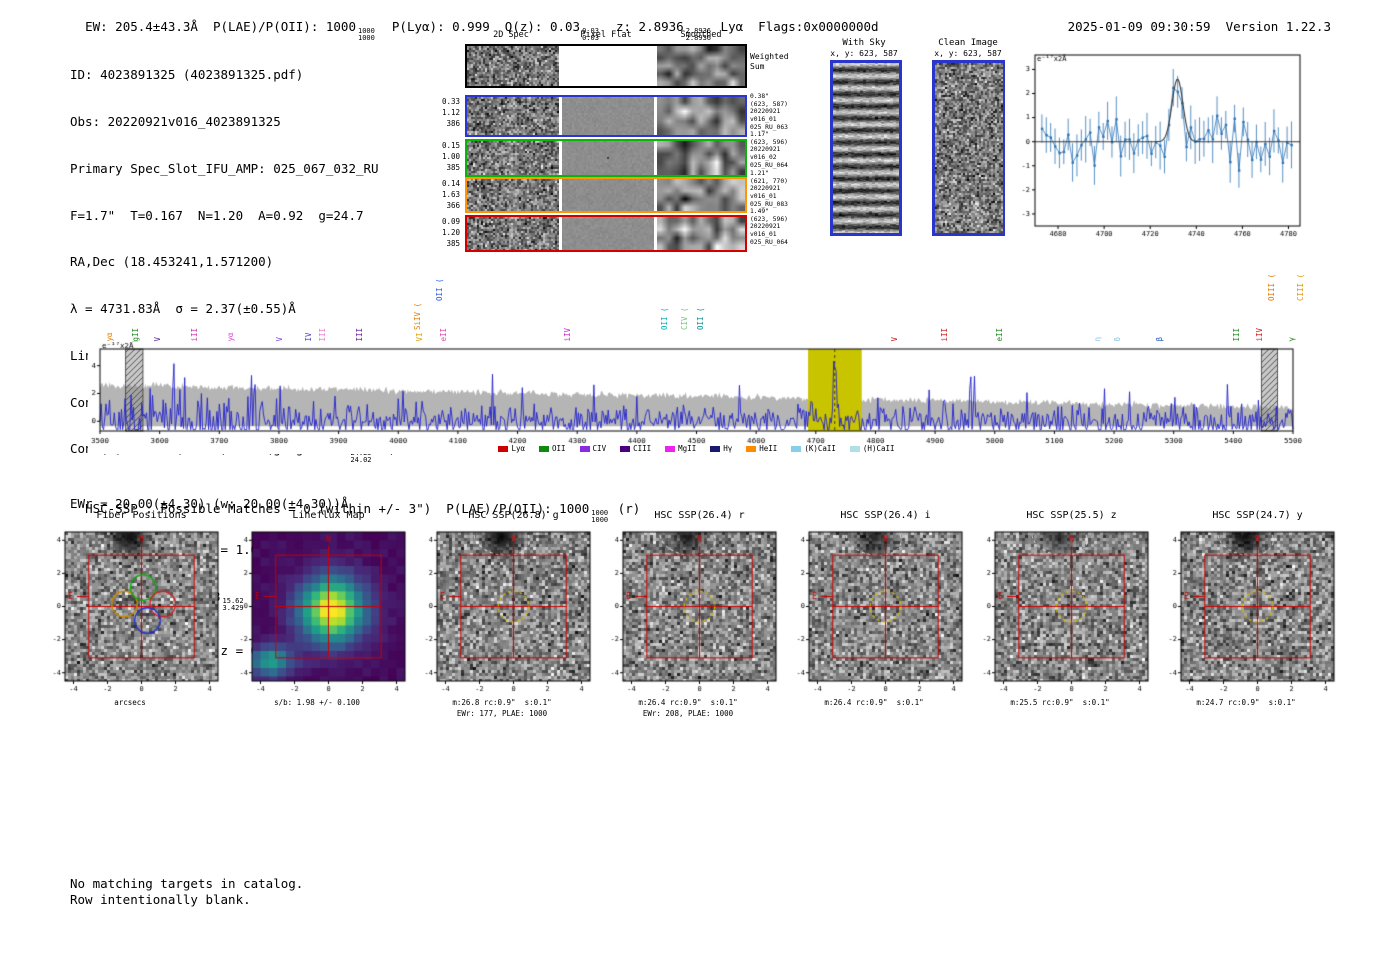 This screenshot has height=953, width=1400. What do you see at coordinates (969, 148) in the screenshot?
I see `clean-image-frame` at bounding box center [969, 148].